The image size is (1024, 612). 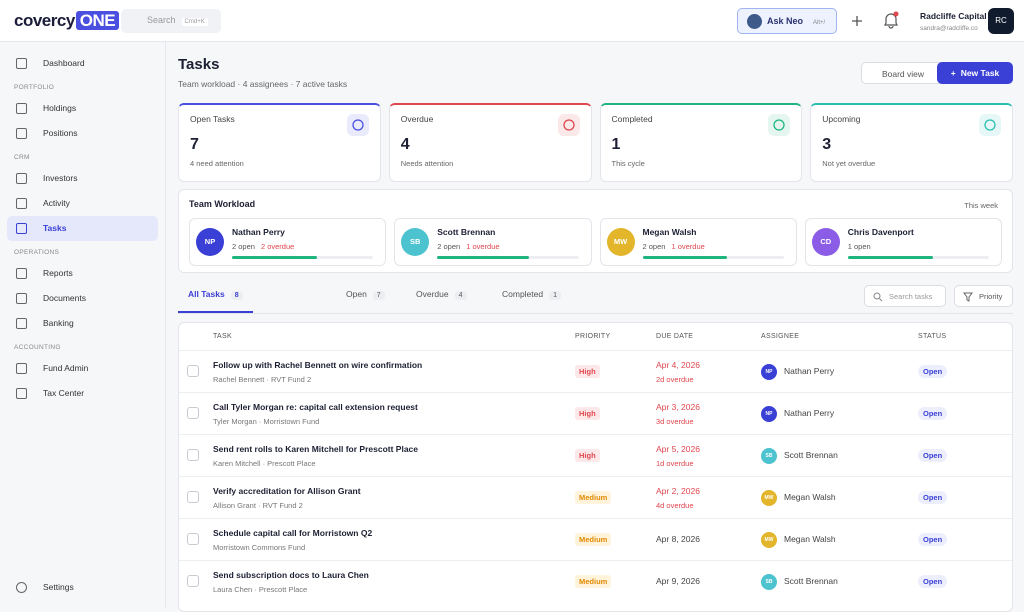 What do you see at coordinates (632, 119) in the screenshot?
I see `stat-label: Completed` at bounding box center [632, 119].